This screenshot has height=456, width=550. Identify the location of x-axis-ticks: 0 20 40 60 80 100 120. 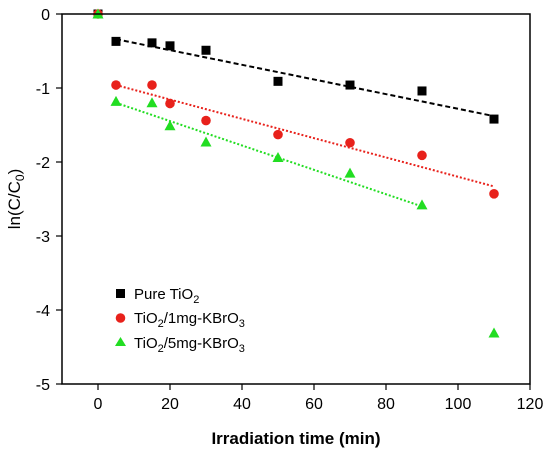
(319, 398).